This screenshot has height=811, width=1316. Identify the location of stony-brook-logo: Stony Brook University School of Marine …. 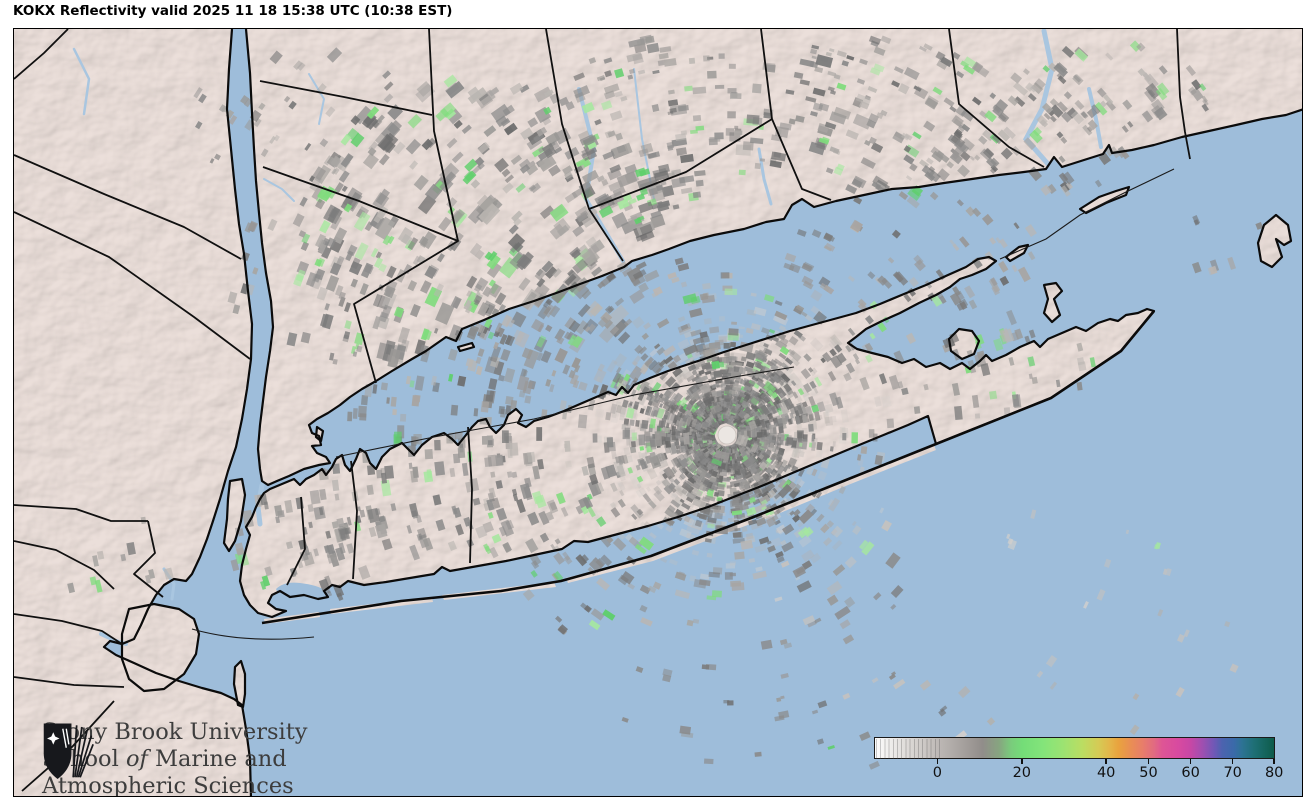
(174, 758).